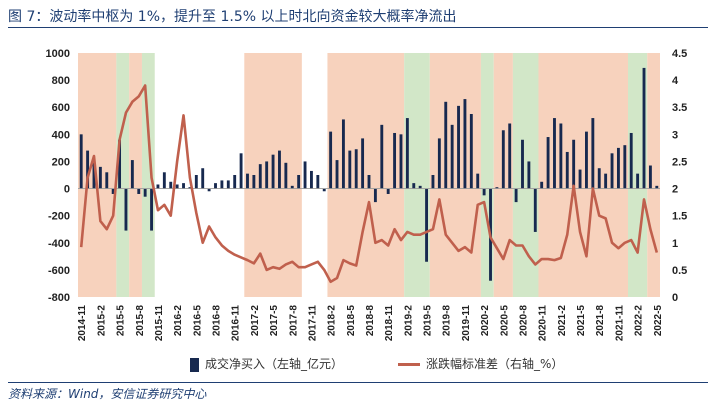 The width and height of the screenshot is (717, 402). I want to click on legend-bar-swatch, so click(194, 364).